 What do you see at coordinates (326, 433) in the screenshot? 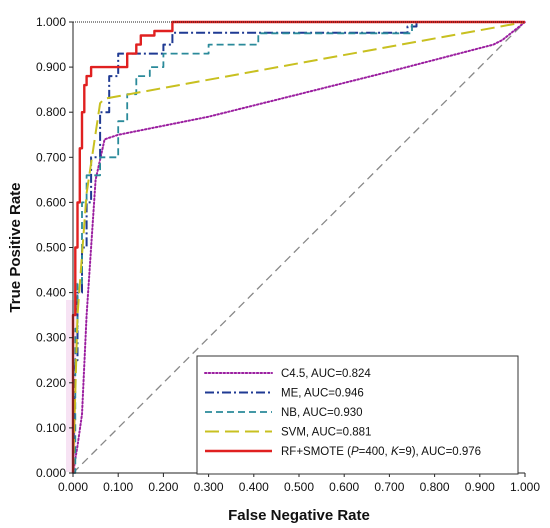
I see `legend-label: SVM, AUC=0.881` at bounding box center [326, 433].